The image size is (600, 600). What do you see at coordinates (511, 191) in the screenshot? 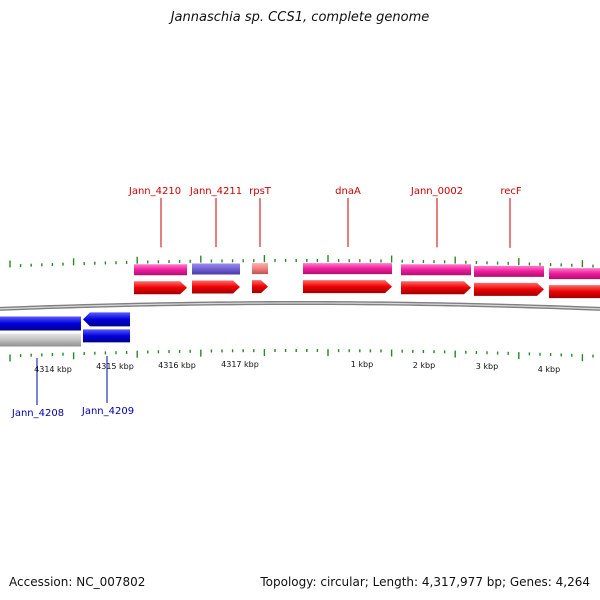
I see `gene-label-recf: recF` at bounding box center [511, 191].